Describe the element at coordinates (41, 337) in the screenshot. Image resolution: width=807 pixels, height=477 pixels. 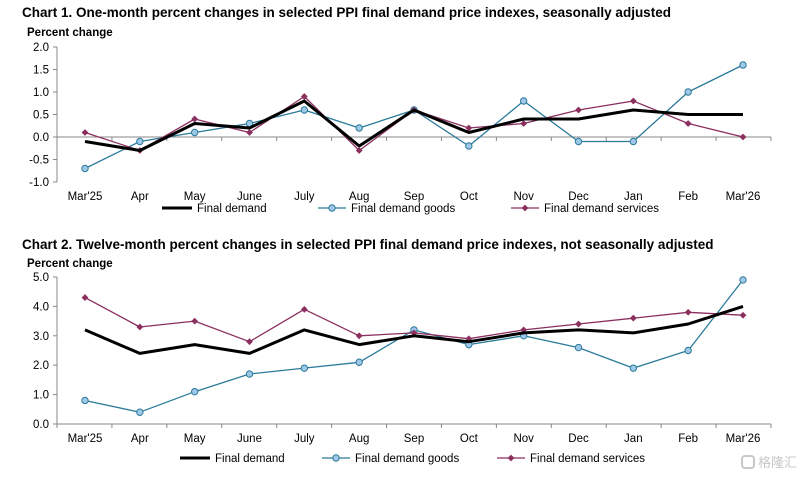
I see `y-tick-label: 3.0` at that location.